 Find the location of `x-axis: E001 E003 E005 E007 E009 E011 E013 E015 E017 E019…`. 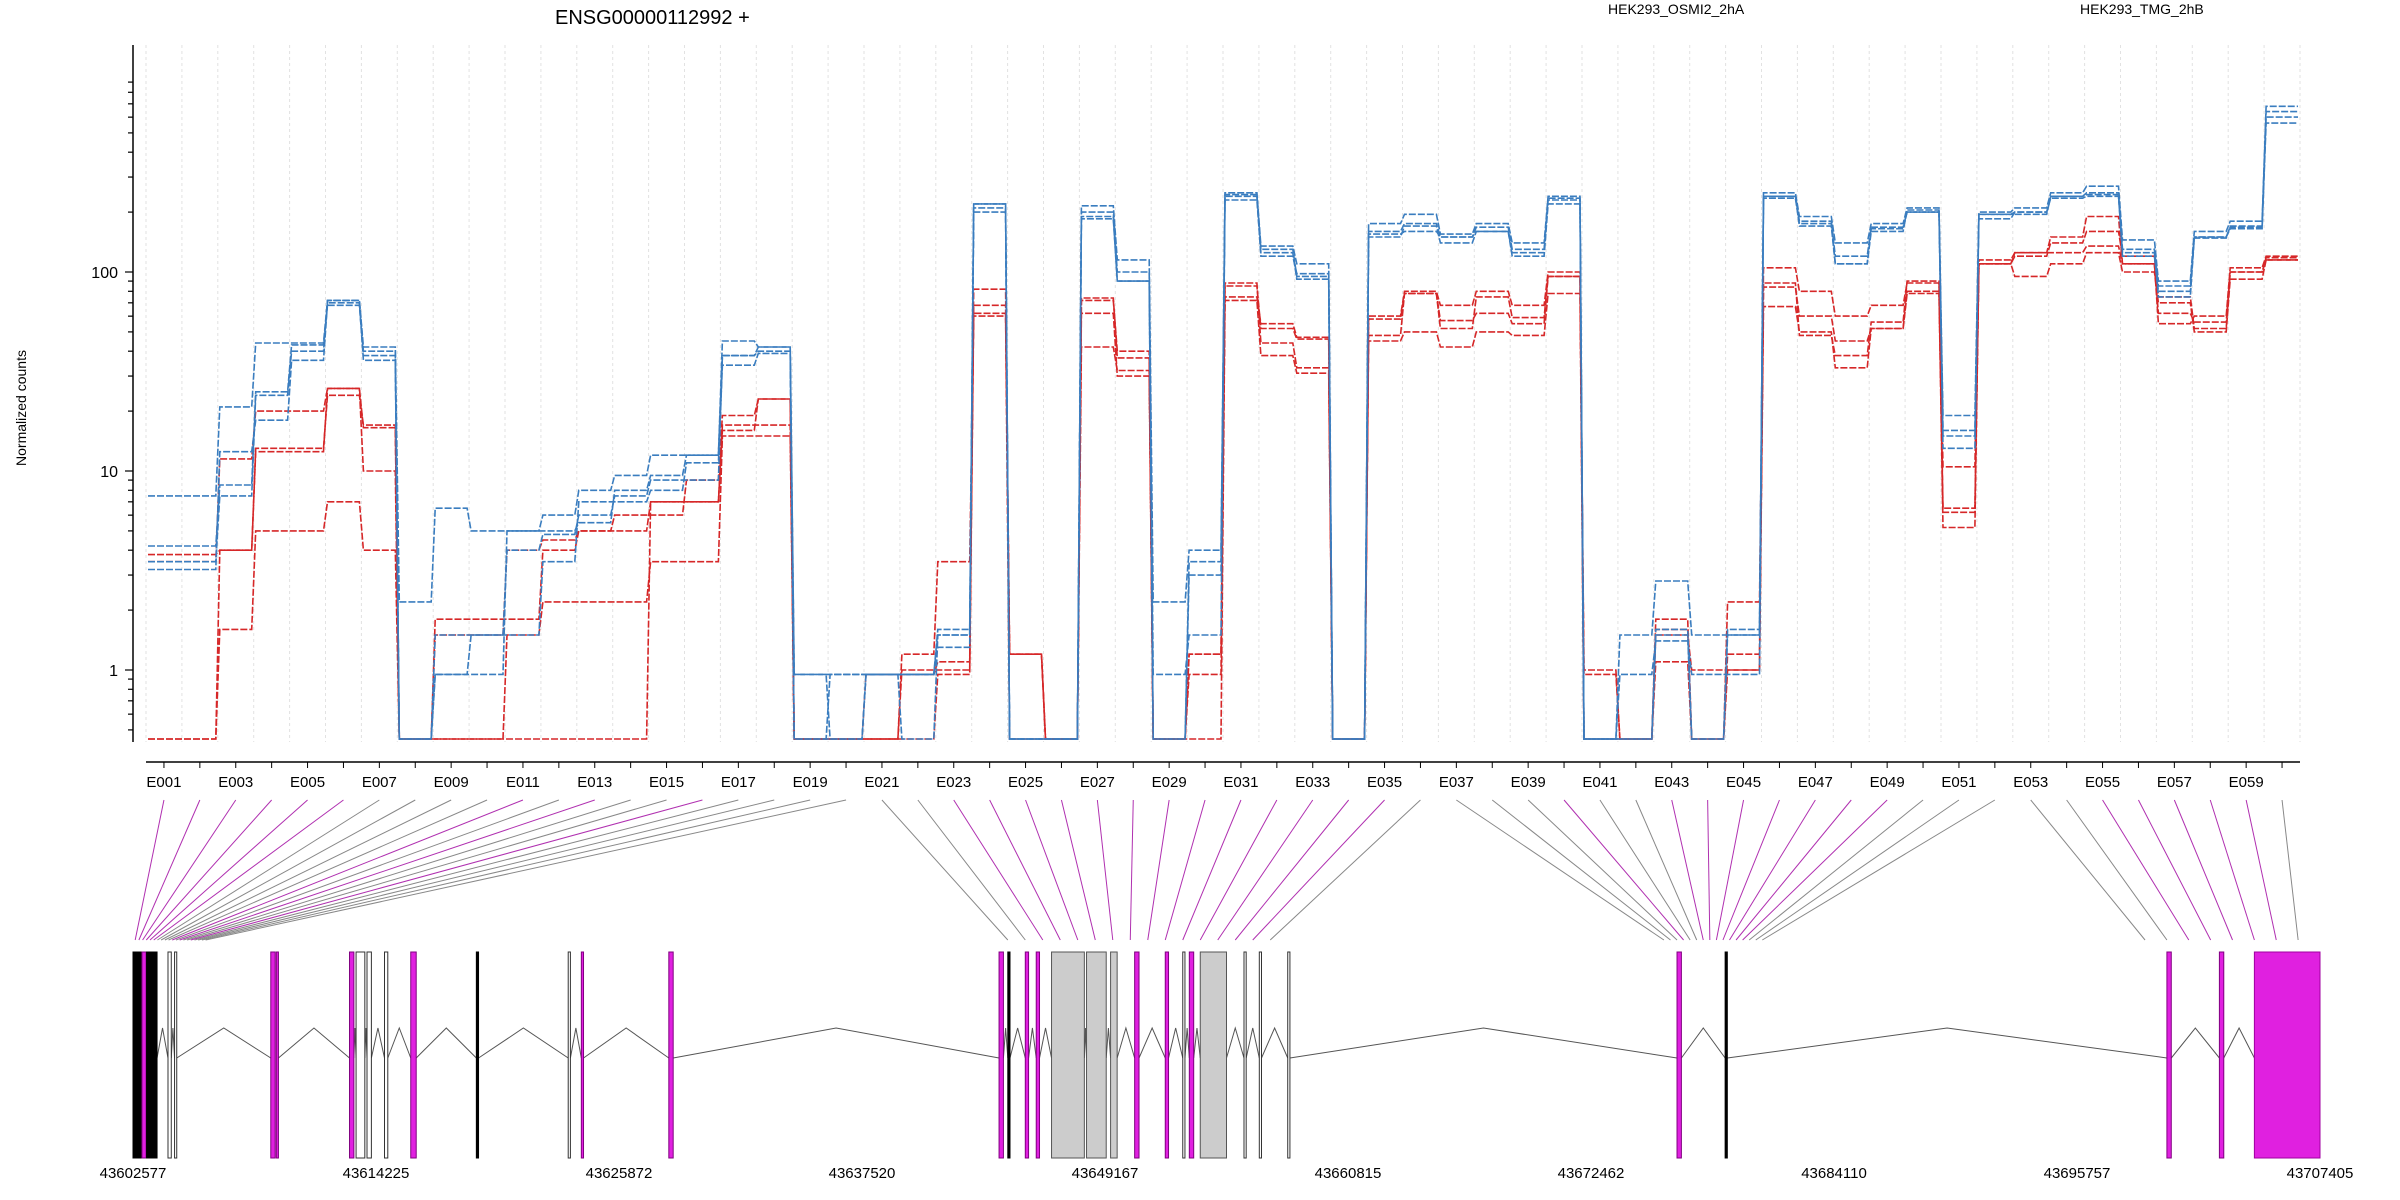

x-axis: E001 E003 E005 E007 E009 E011 E013 E015 E017 E019… is located at coordinates (1223, 776).